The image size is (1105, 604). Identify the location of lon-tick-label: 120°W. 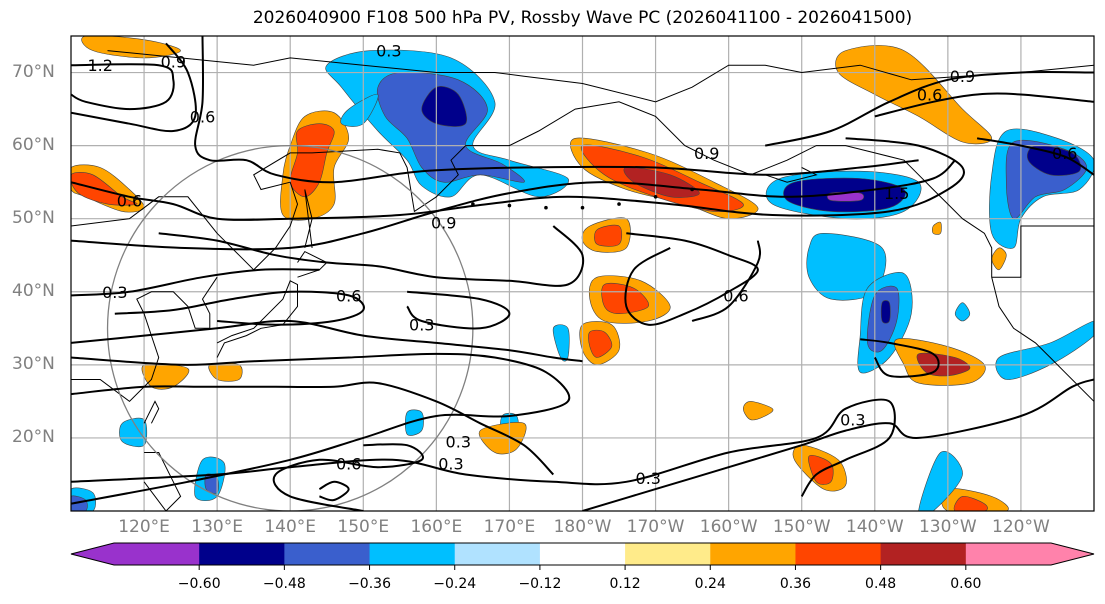
(1021, 527).